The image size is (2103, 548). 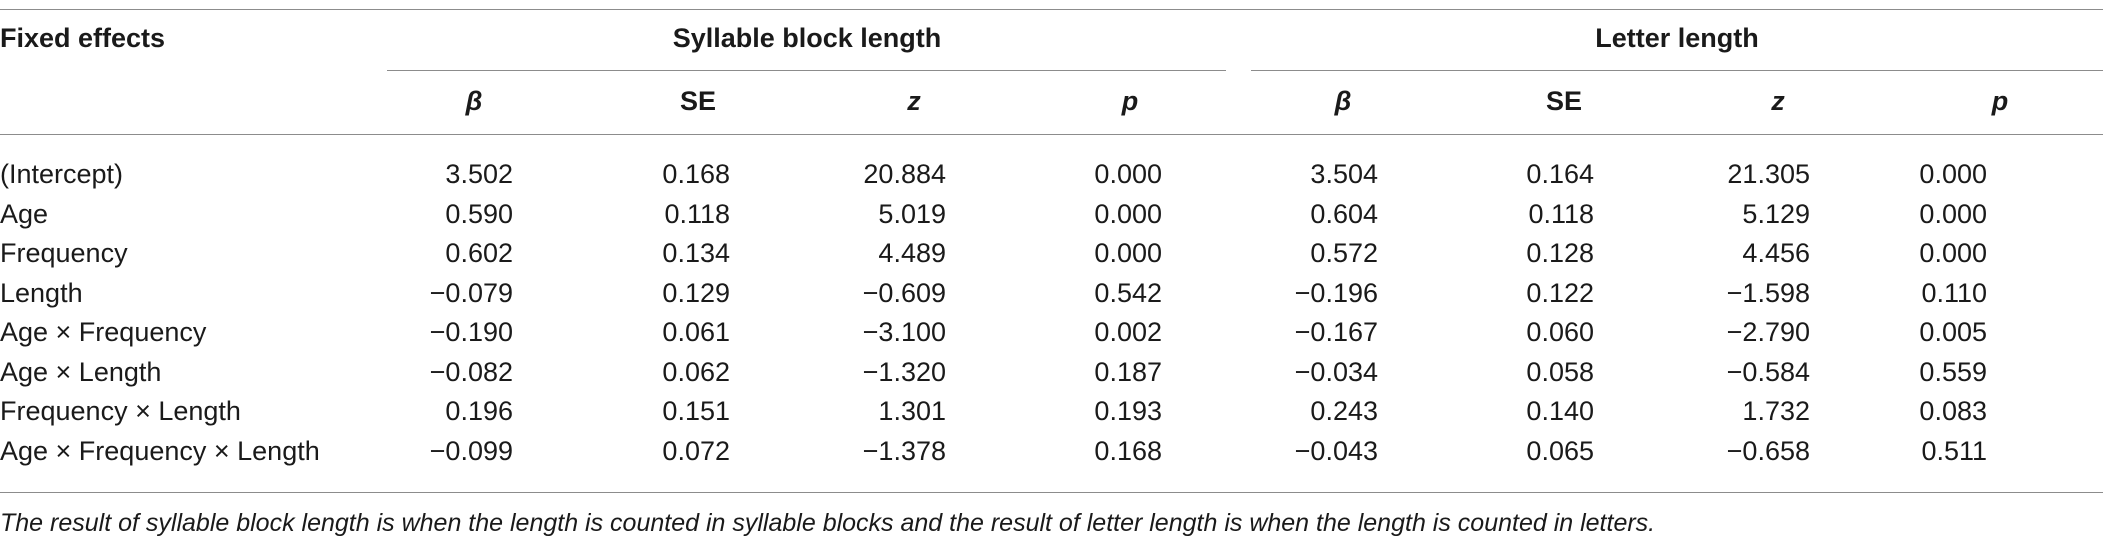 I want to click on table-cell: 0.602, so click(x=479, y=253).